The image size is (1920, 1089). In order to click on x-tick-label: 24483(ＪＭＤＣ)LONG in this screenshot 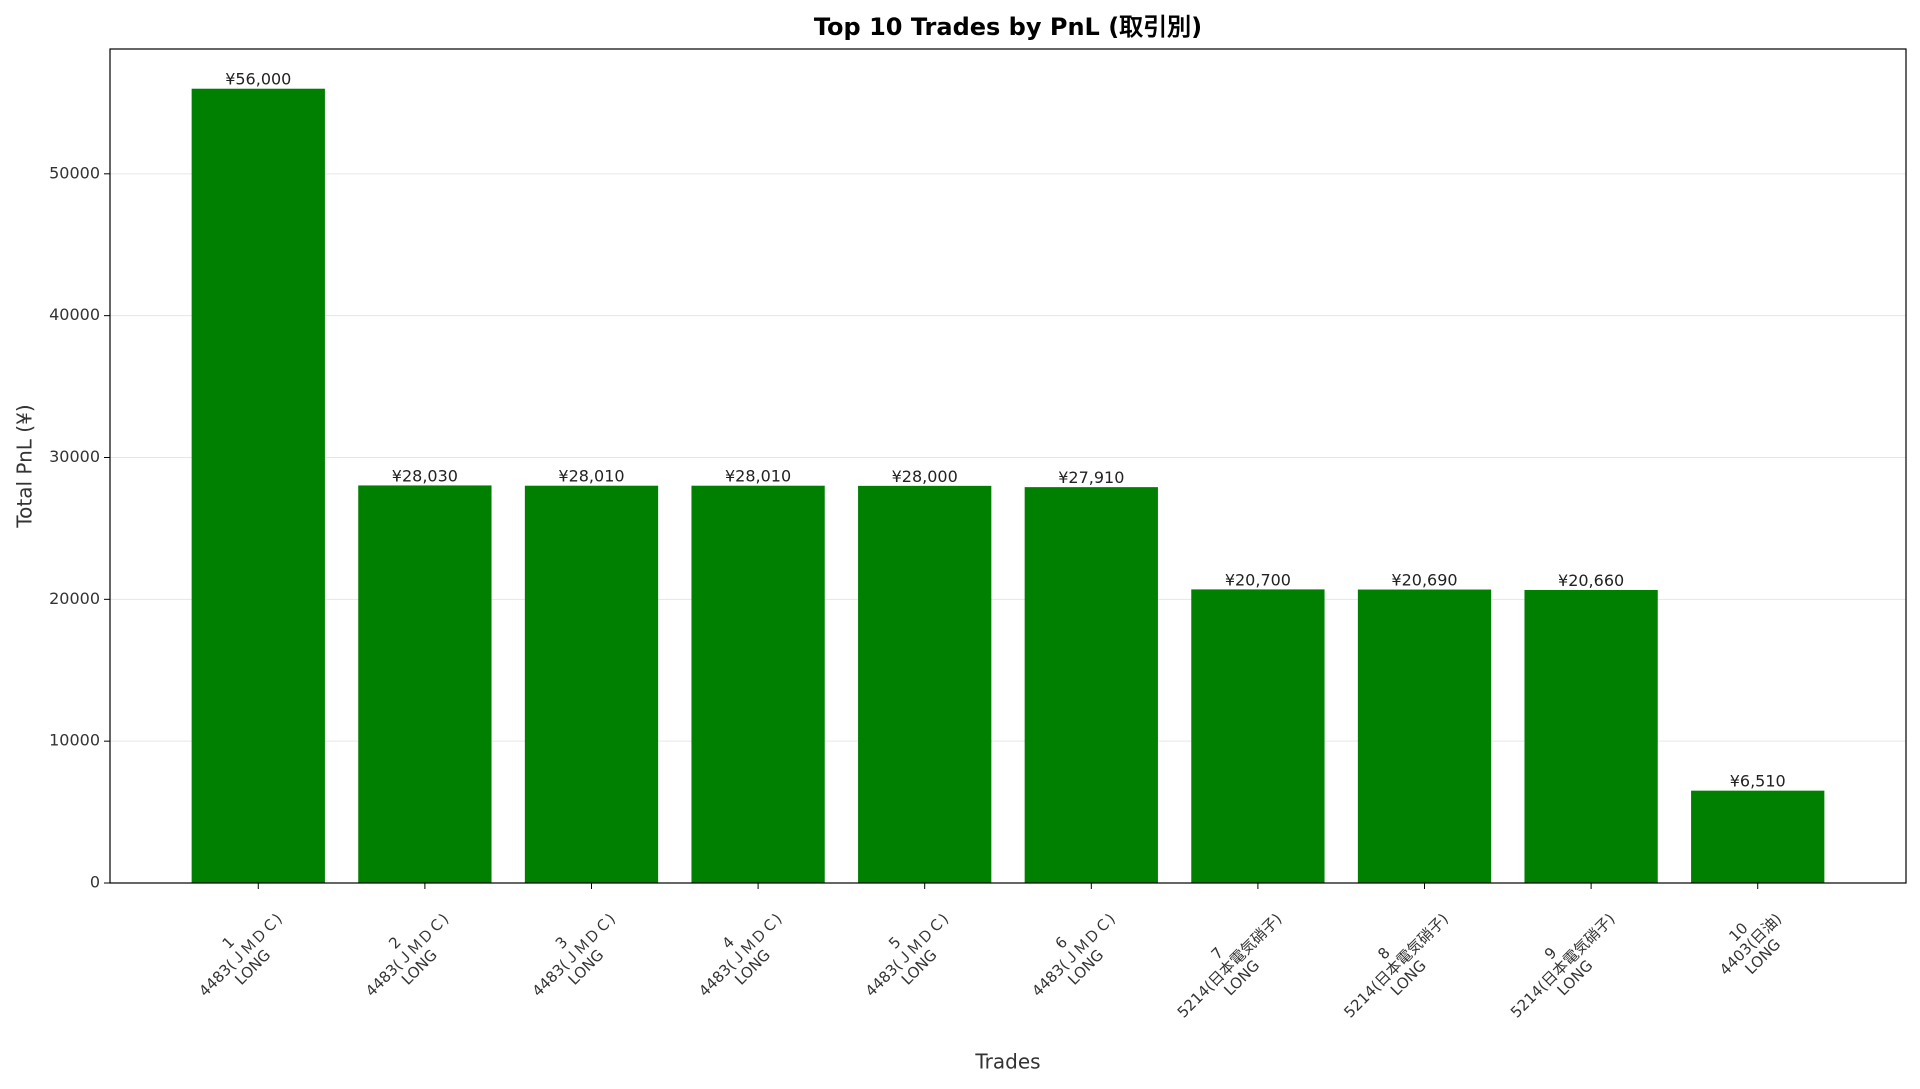, I will do `click(407, 955)`.